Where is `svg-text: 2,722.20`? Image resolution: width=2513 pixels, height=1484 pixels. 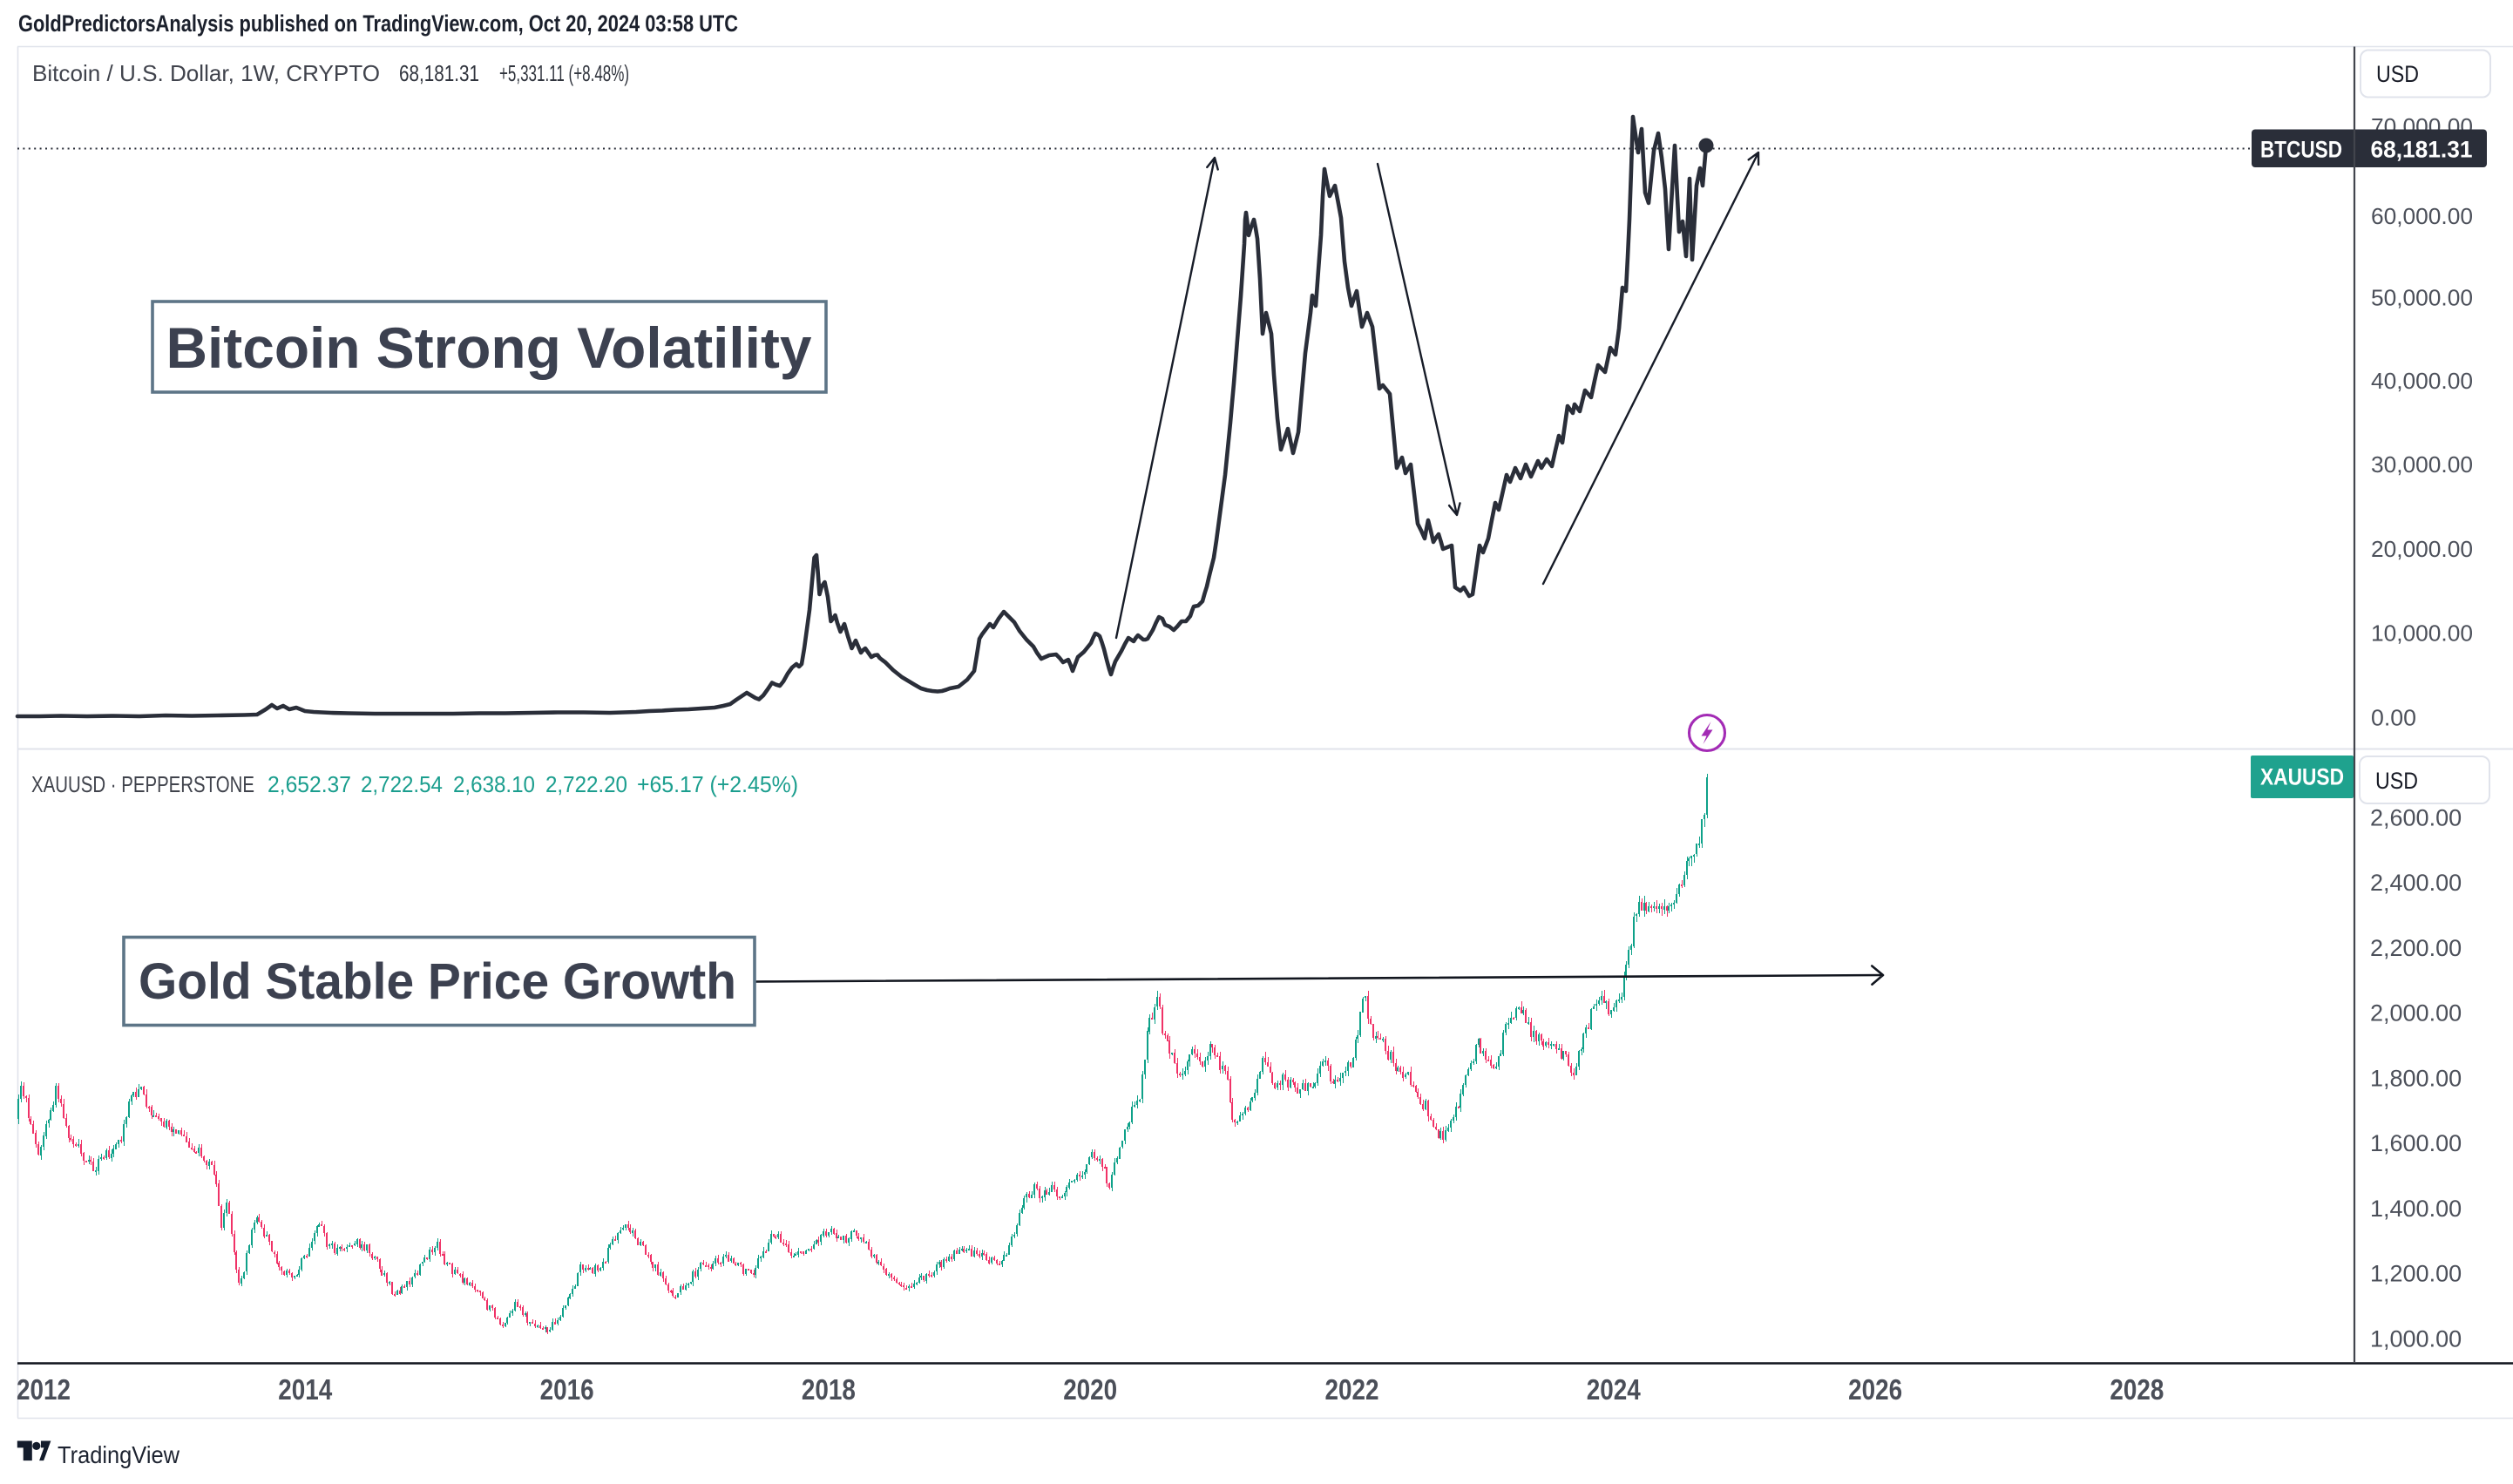
svg-text: 2,722.20 is located at coordinates (586, 784).